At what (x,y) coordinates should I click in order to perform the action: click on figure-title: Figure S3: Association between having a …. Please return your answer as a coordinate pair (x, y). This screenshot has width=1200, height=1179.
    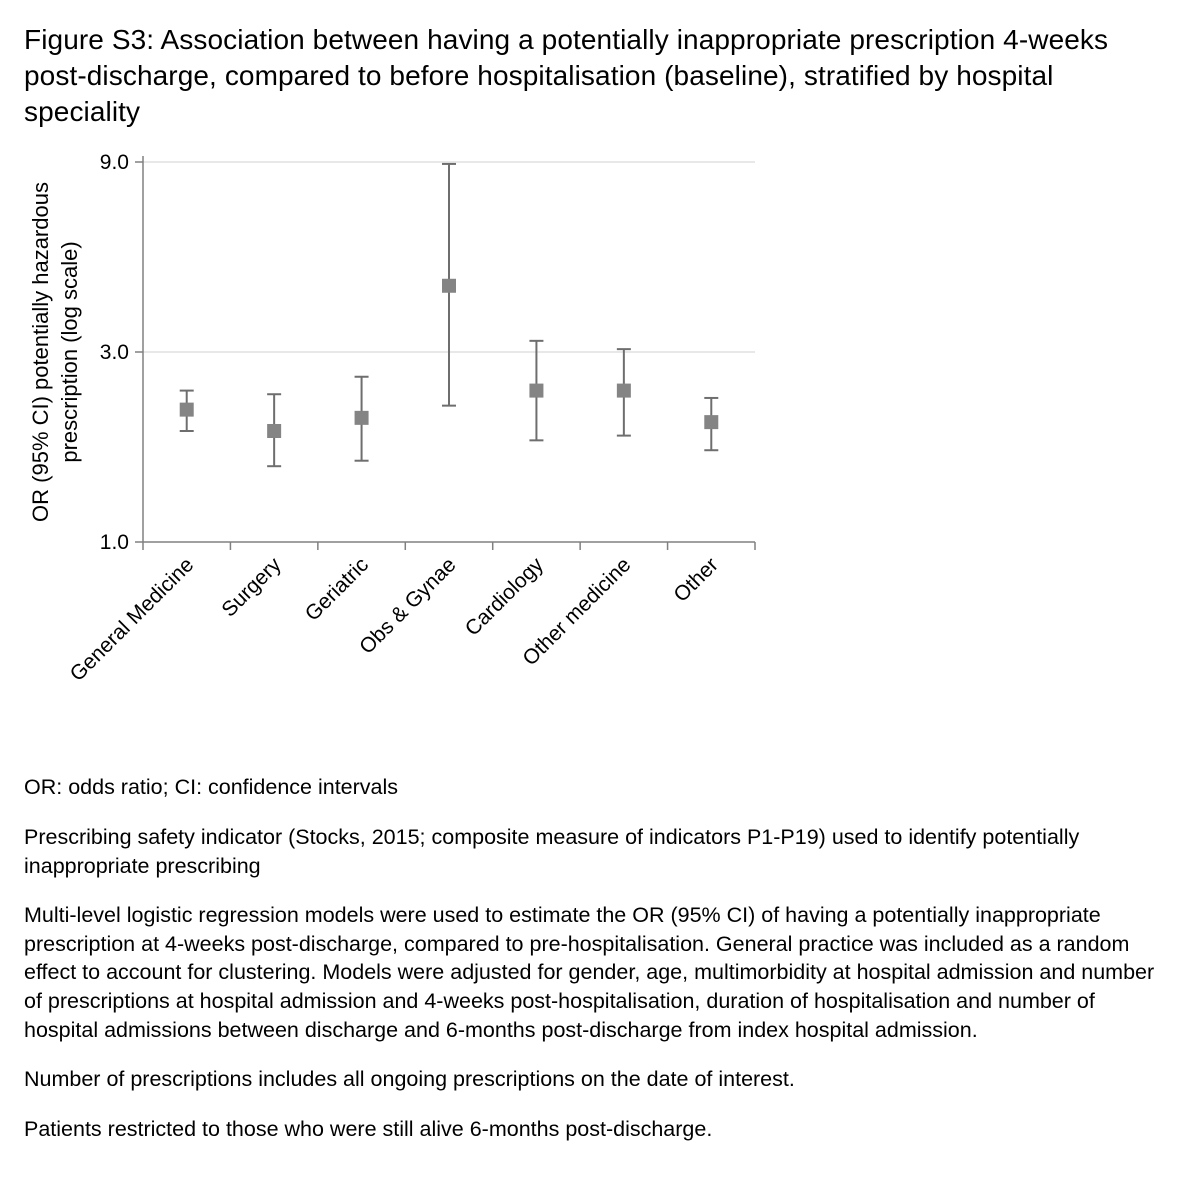
    Looking at the image, I should click on (566, 75).